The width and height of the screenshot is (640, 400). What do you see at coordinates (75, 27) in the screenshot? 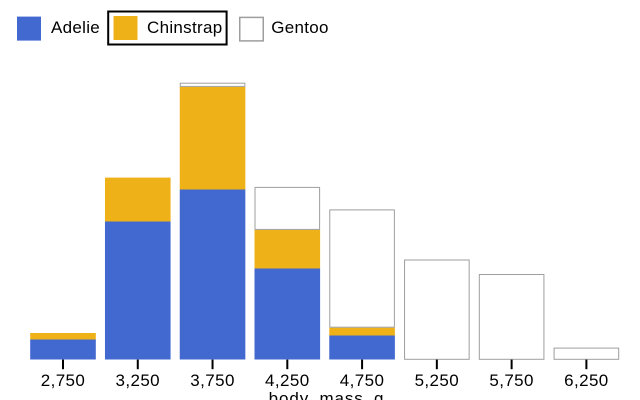
I see `svg-text: Adelie` at bounding box center [75, 27].